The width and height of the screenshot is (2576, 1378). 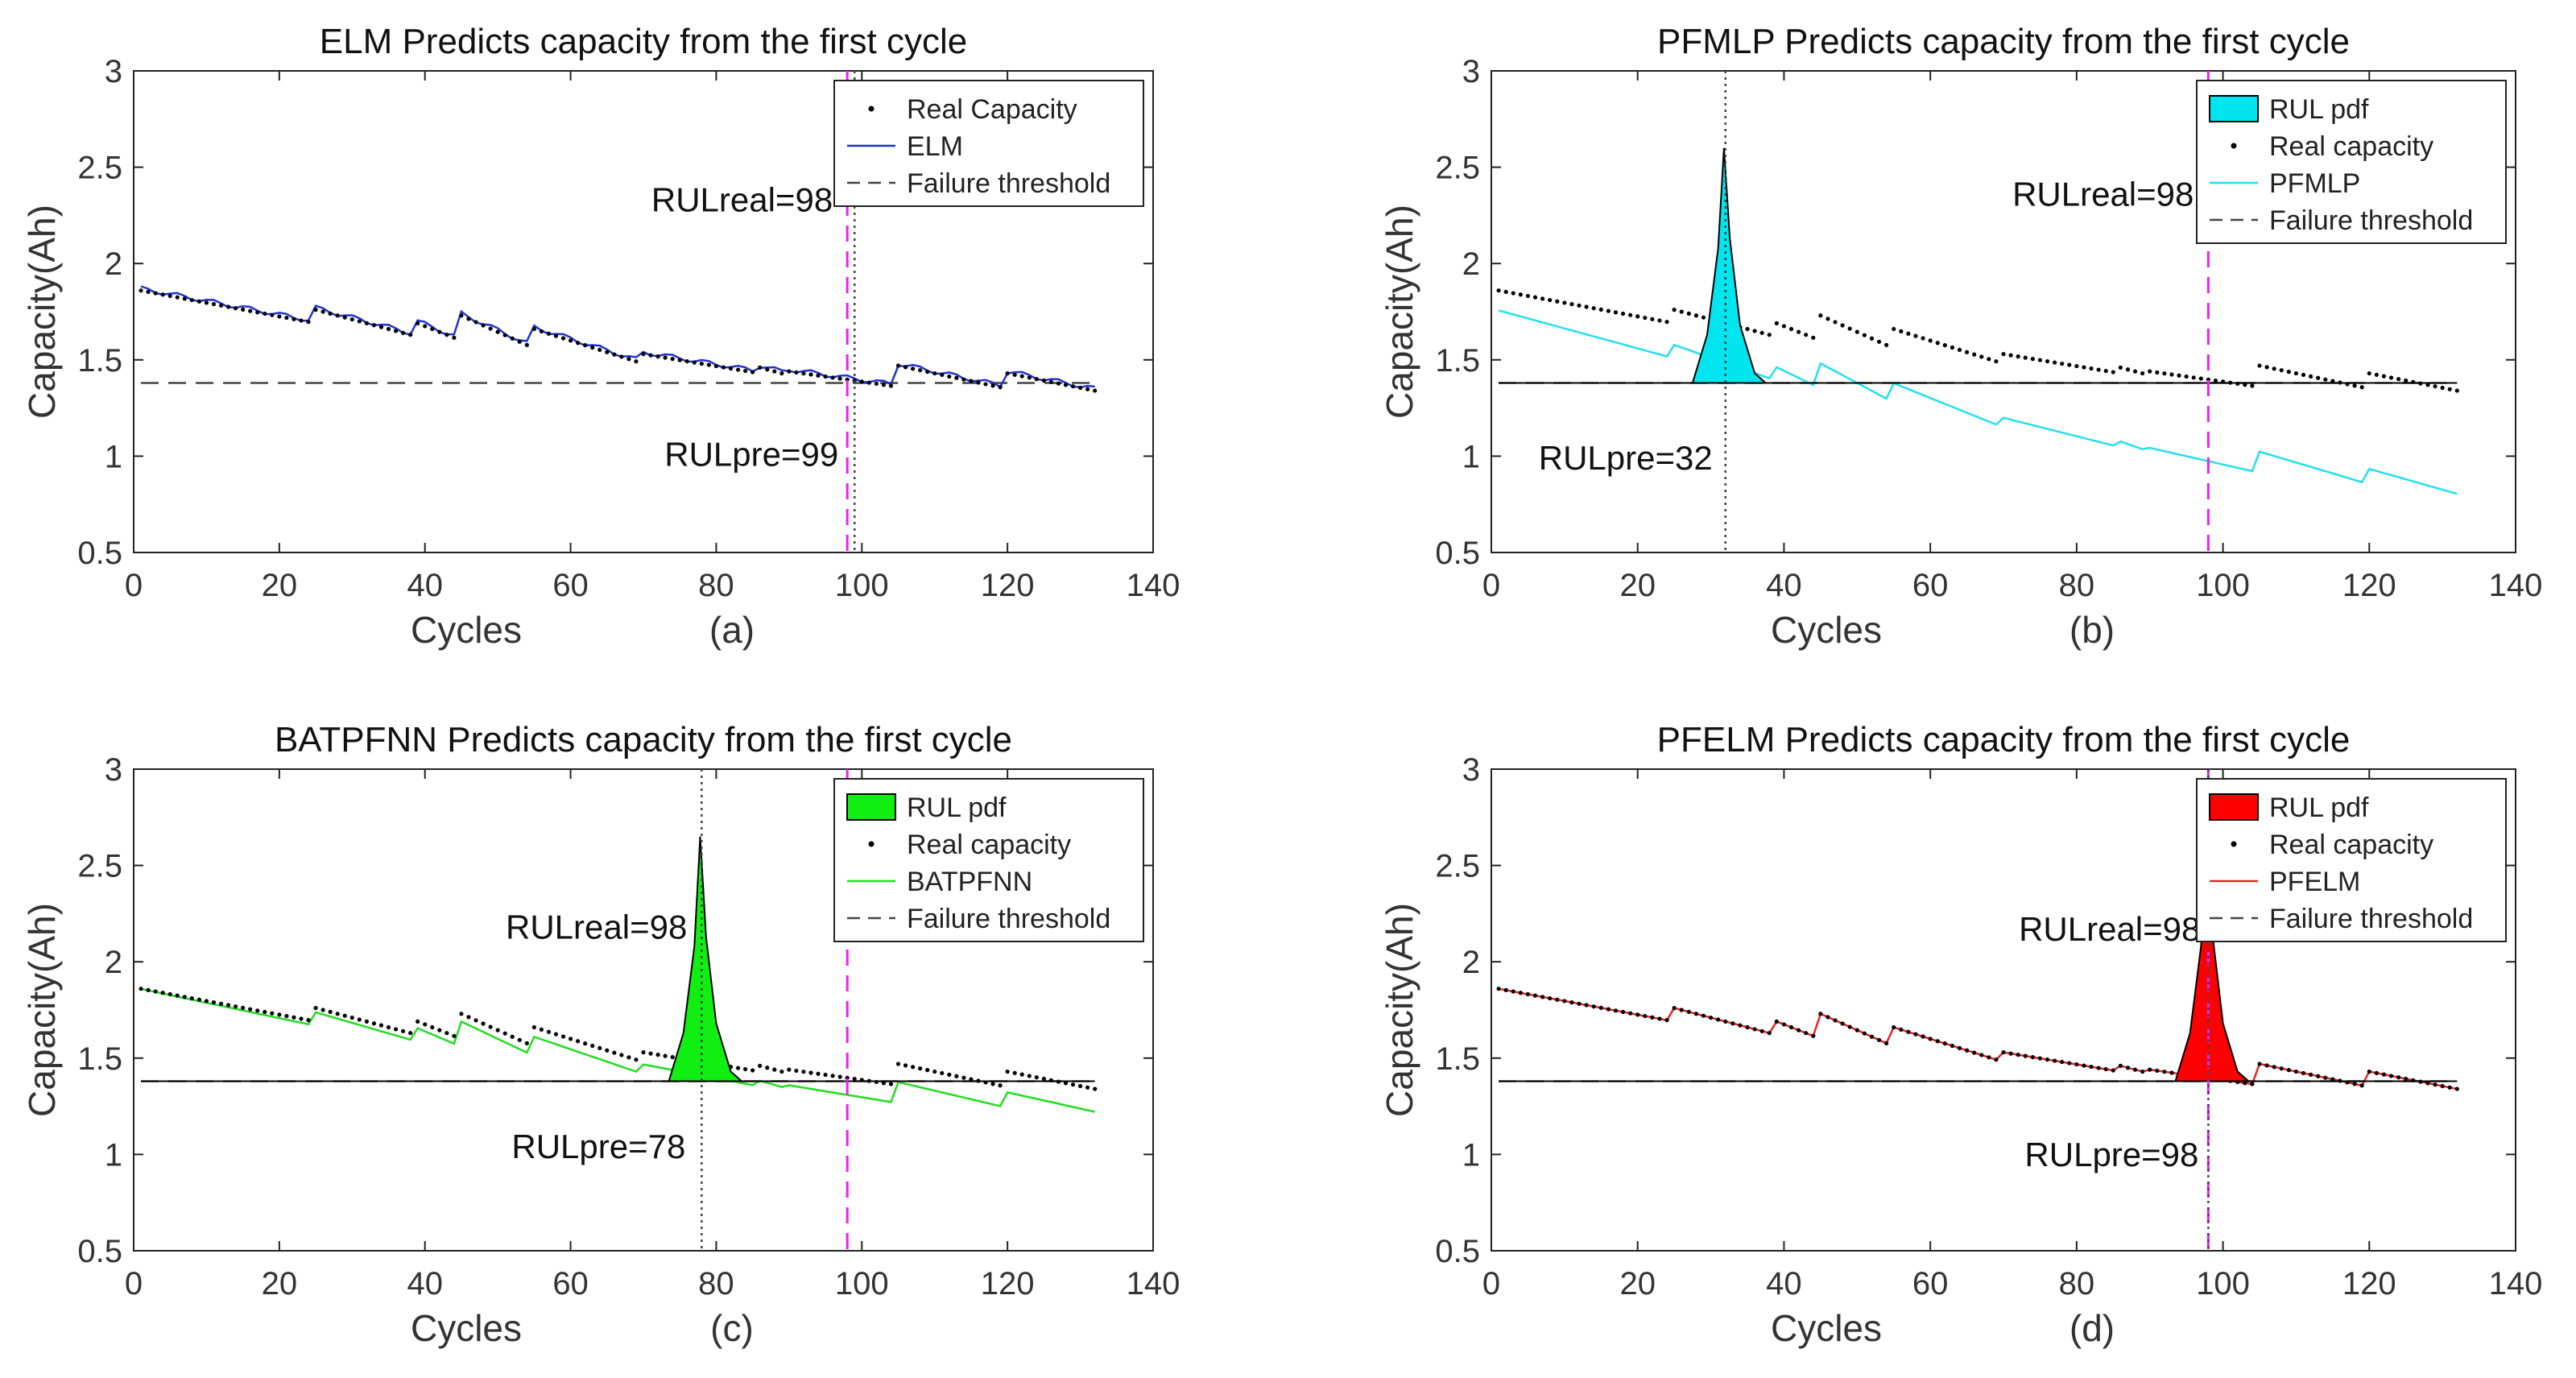 What do you see at coordinates (716, 585) in the screenshot?
I see `x-tick-label: 80` at bounding box center [716, 585].